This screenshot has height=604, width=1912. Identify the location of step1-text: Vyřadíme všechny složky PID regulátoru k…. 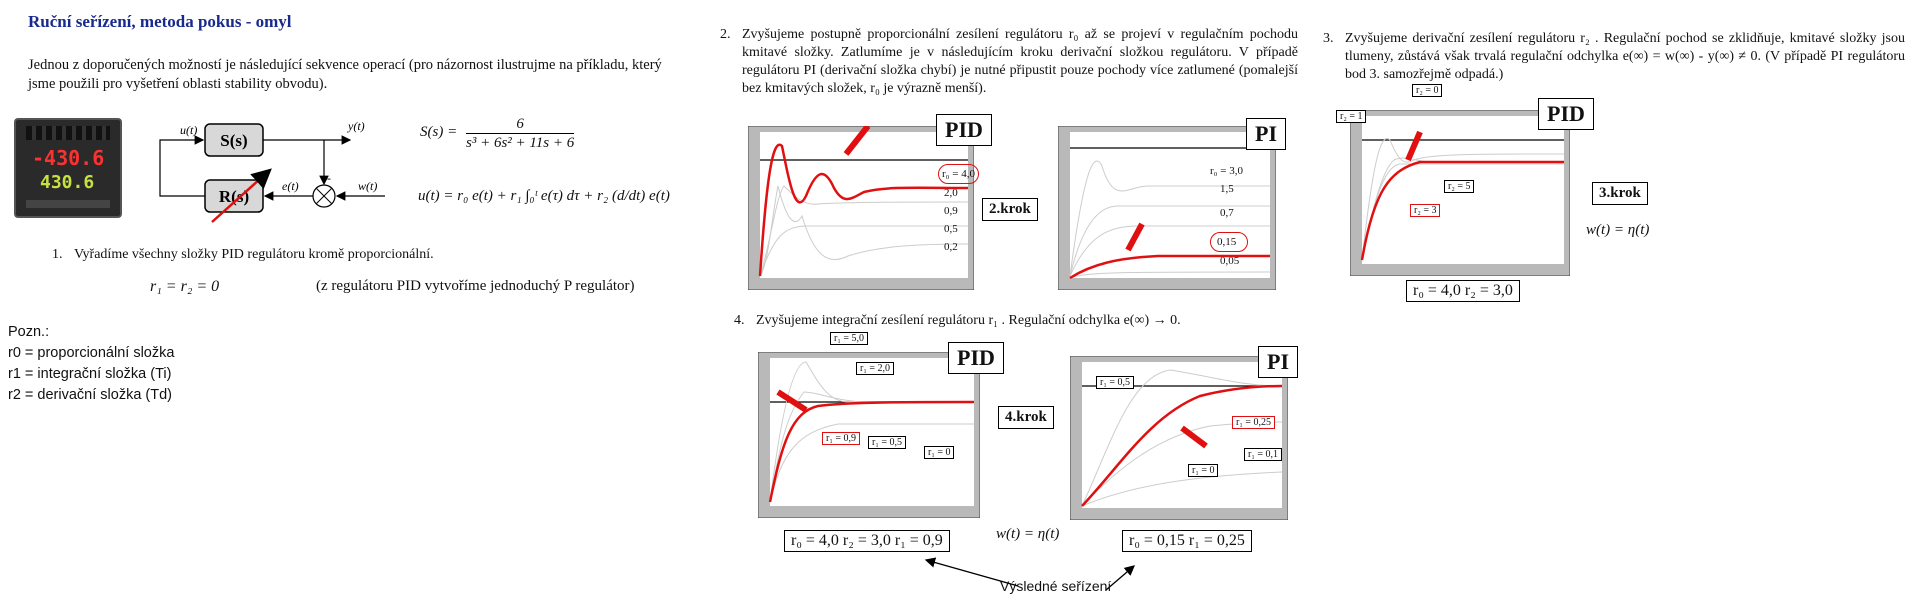
(254, 254).